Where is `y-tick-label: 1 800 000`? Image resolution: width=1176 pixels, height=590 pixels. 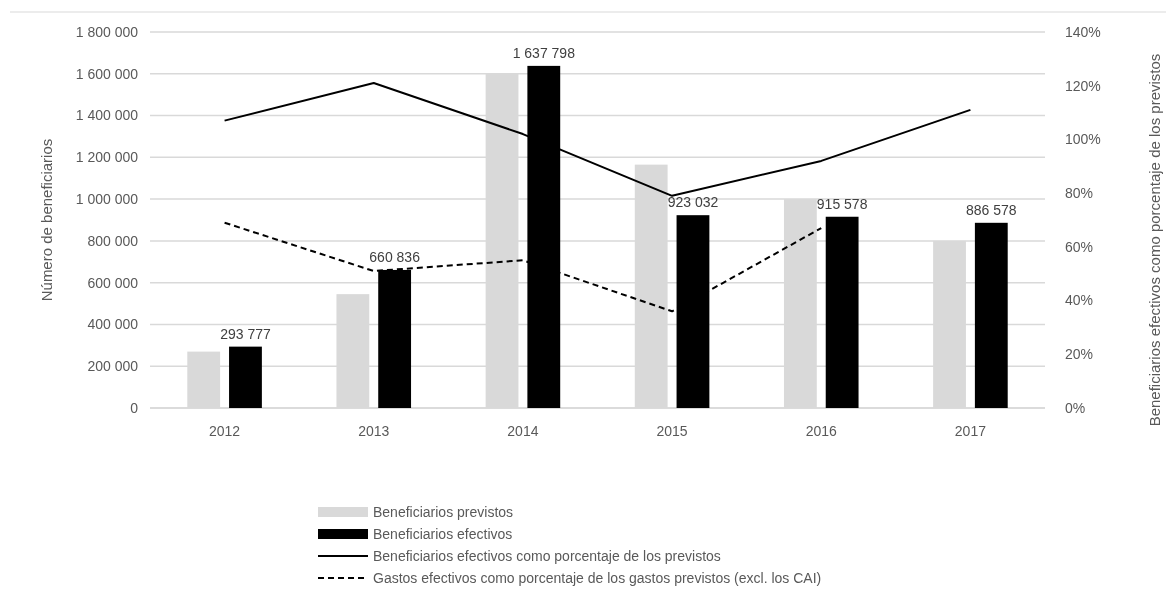 y-tick-label: 1 800 000 is located at coordinates (107, 31).